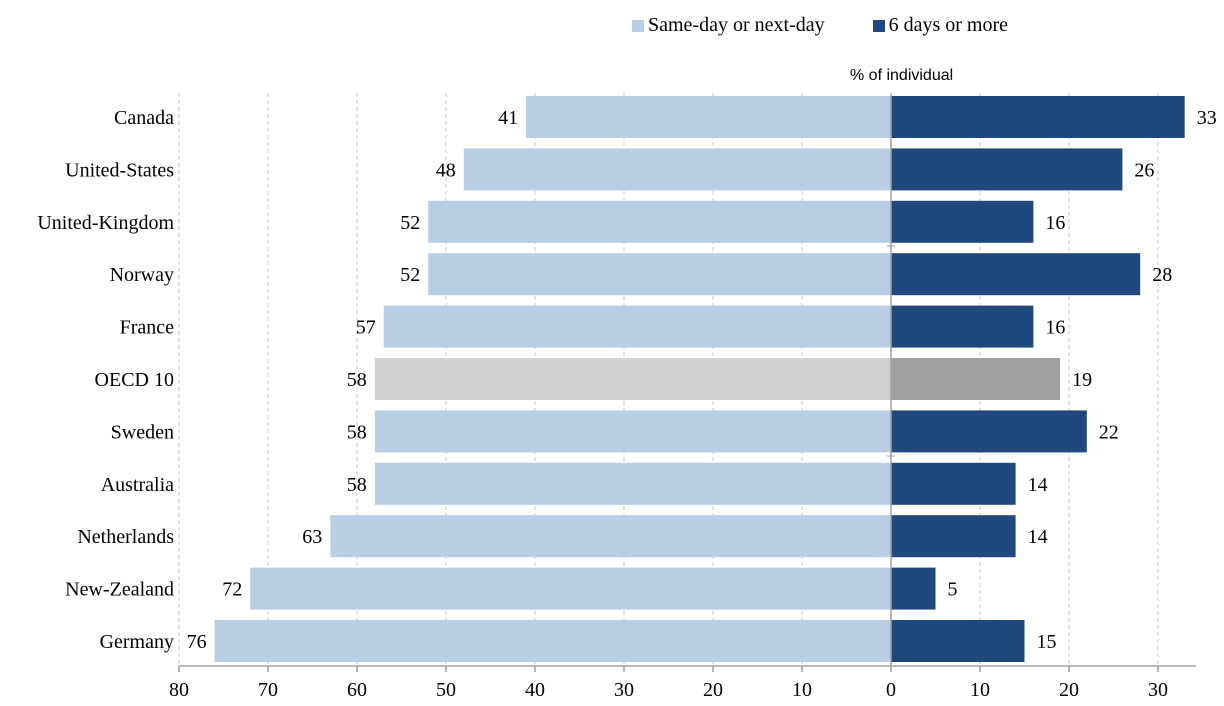 Image resolution: width=1224 pixels, height=706 pixels. What do you see at coordinates (1144, 170) in the screenshot?
I see `data-label-six-days: 26` at bounding box center [1144, 170].